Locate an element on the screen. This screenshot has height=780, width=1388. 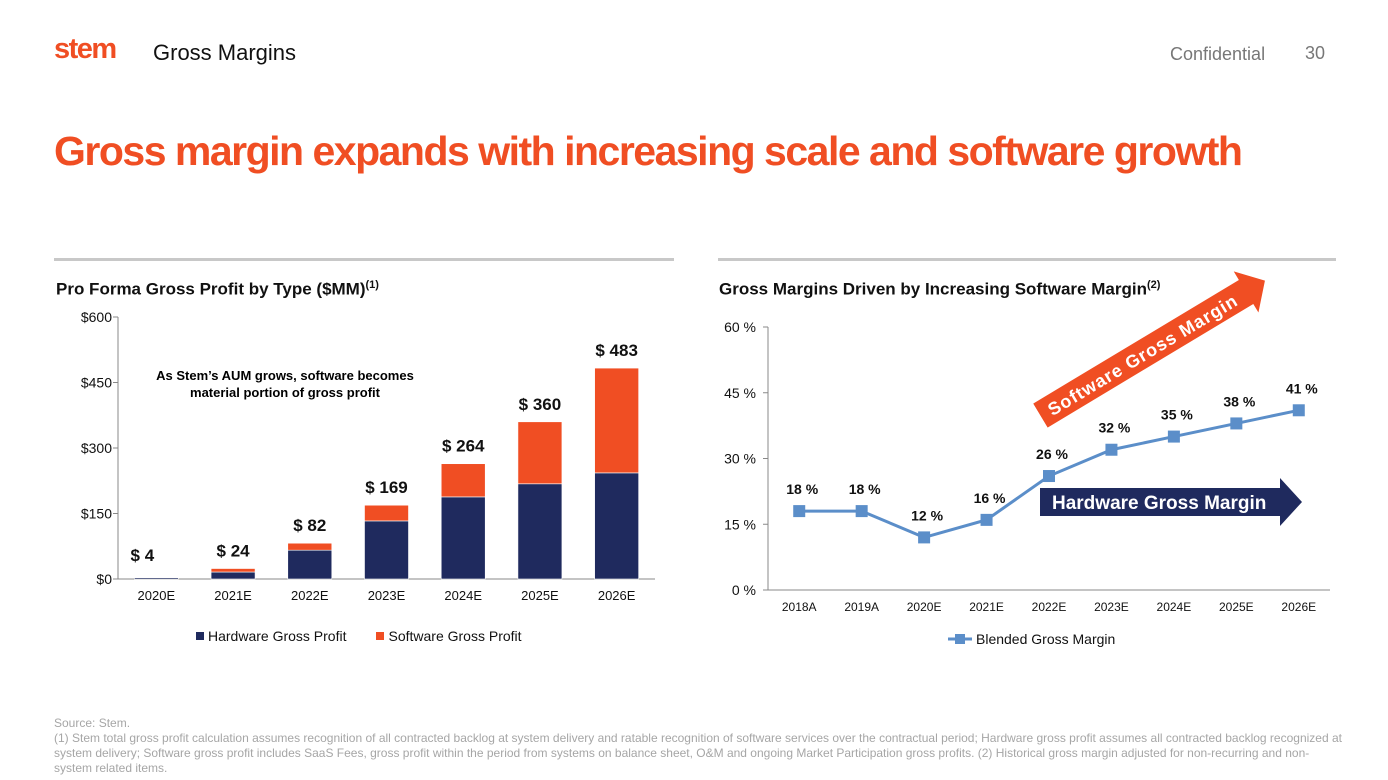
y-tick-label: $600 is located at coordinates (96, 317).